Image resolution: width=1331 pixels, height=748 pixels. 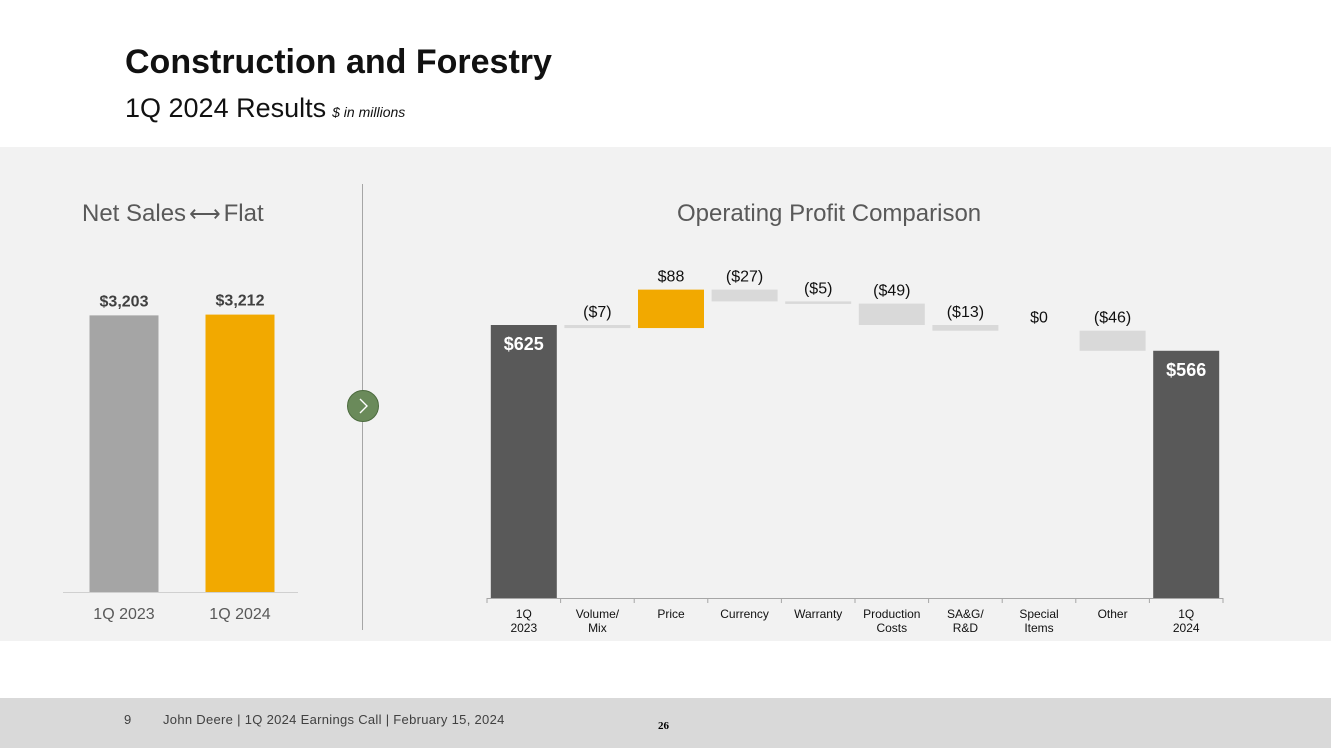 What do you see at coordinates (1038, 628) in the screenshot?
I see `waterfall-category-label: Items` at bounding box center [1038, 628].